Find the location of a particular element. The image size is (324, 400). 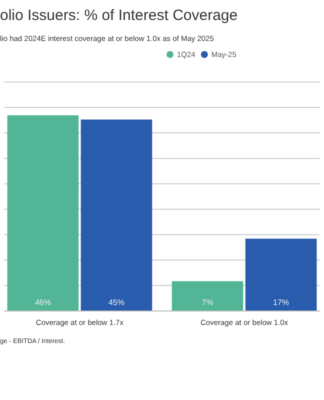

data-label: 45% is located at coordinates (116, 302).